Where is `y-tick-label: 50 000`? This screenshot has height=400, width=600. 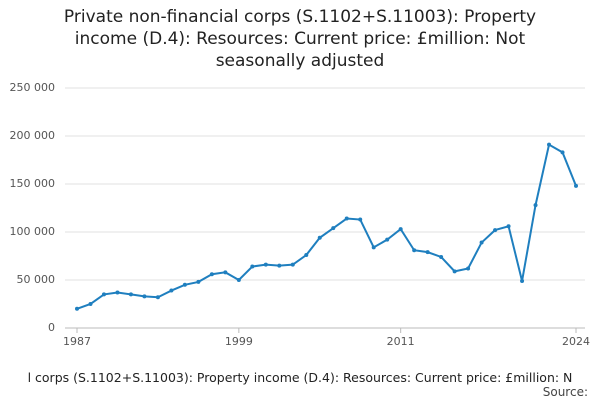 y-tick-label: 50 000 is located at coordinates (36, 279).